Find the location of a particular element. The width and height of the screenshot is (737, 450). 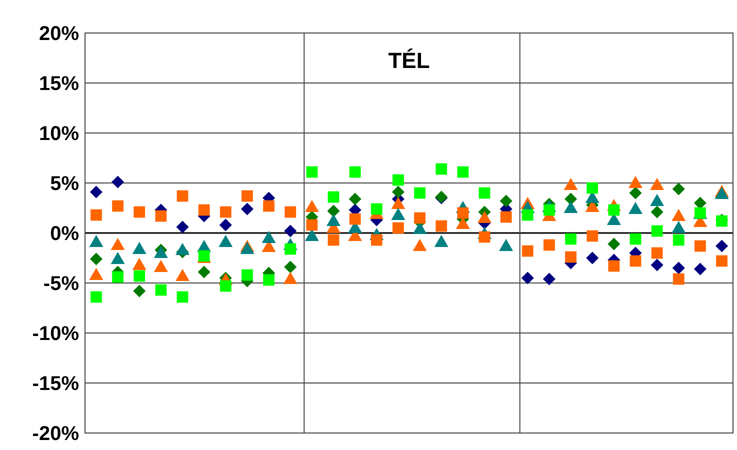

text: TÉL is located at coordinates (409, 60).